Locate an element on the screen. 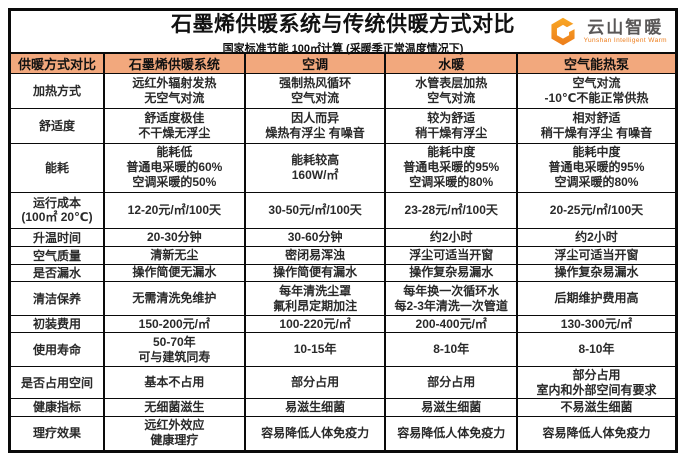  table-cell: 因人而异 燥热有浮尘 有噪音 is located at coordinates (315, 125).